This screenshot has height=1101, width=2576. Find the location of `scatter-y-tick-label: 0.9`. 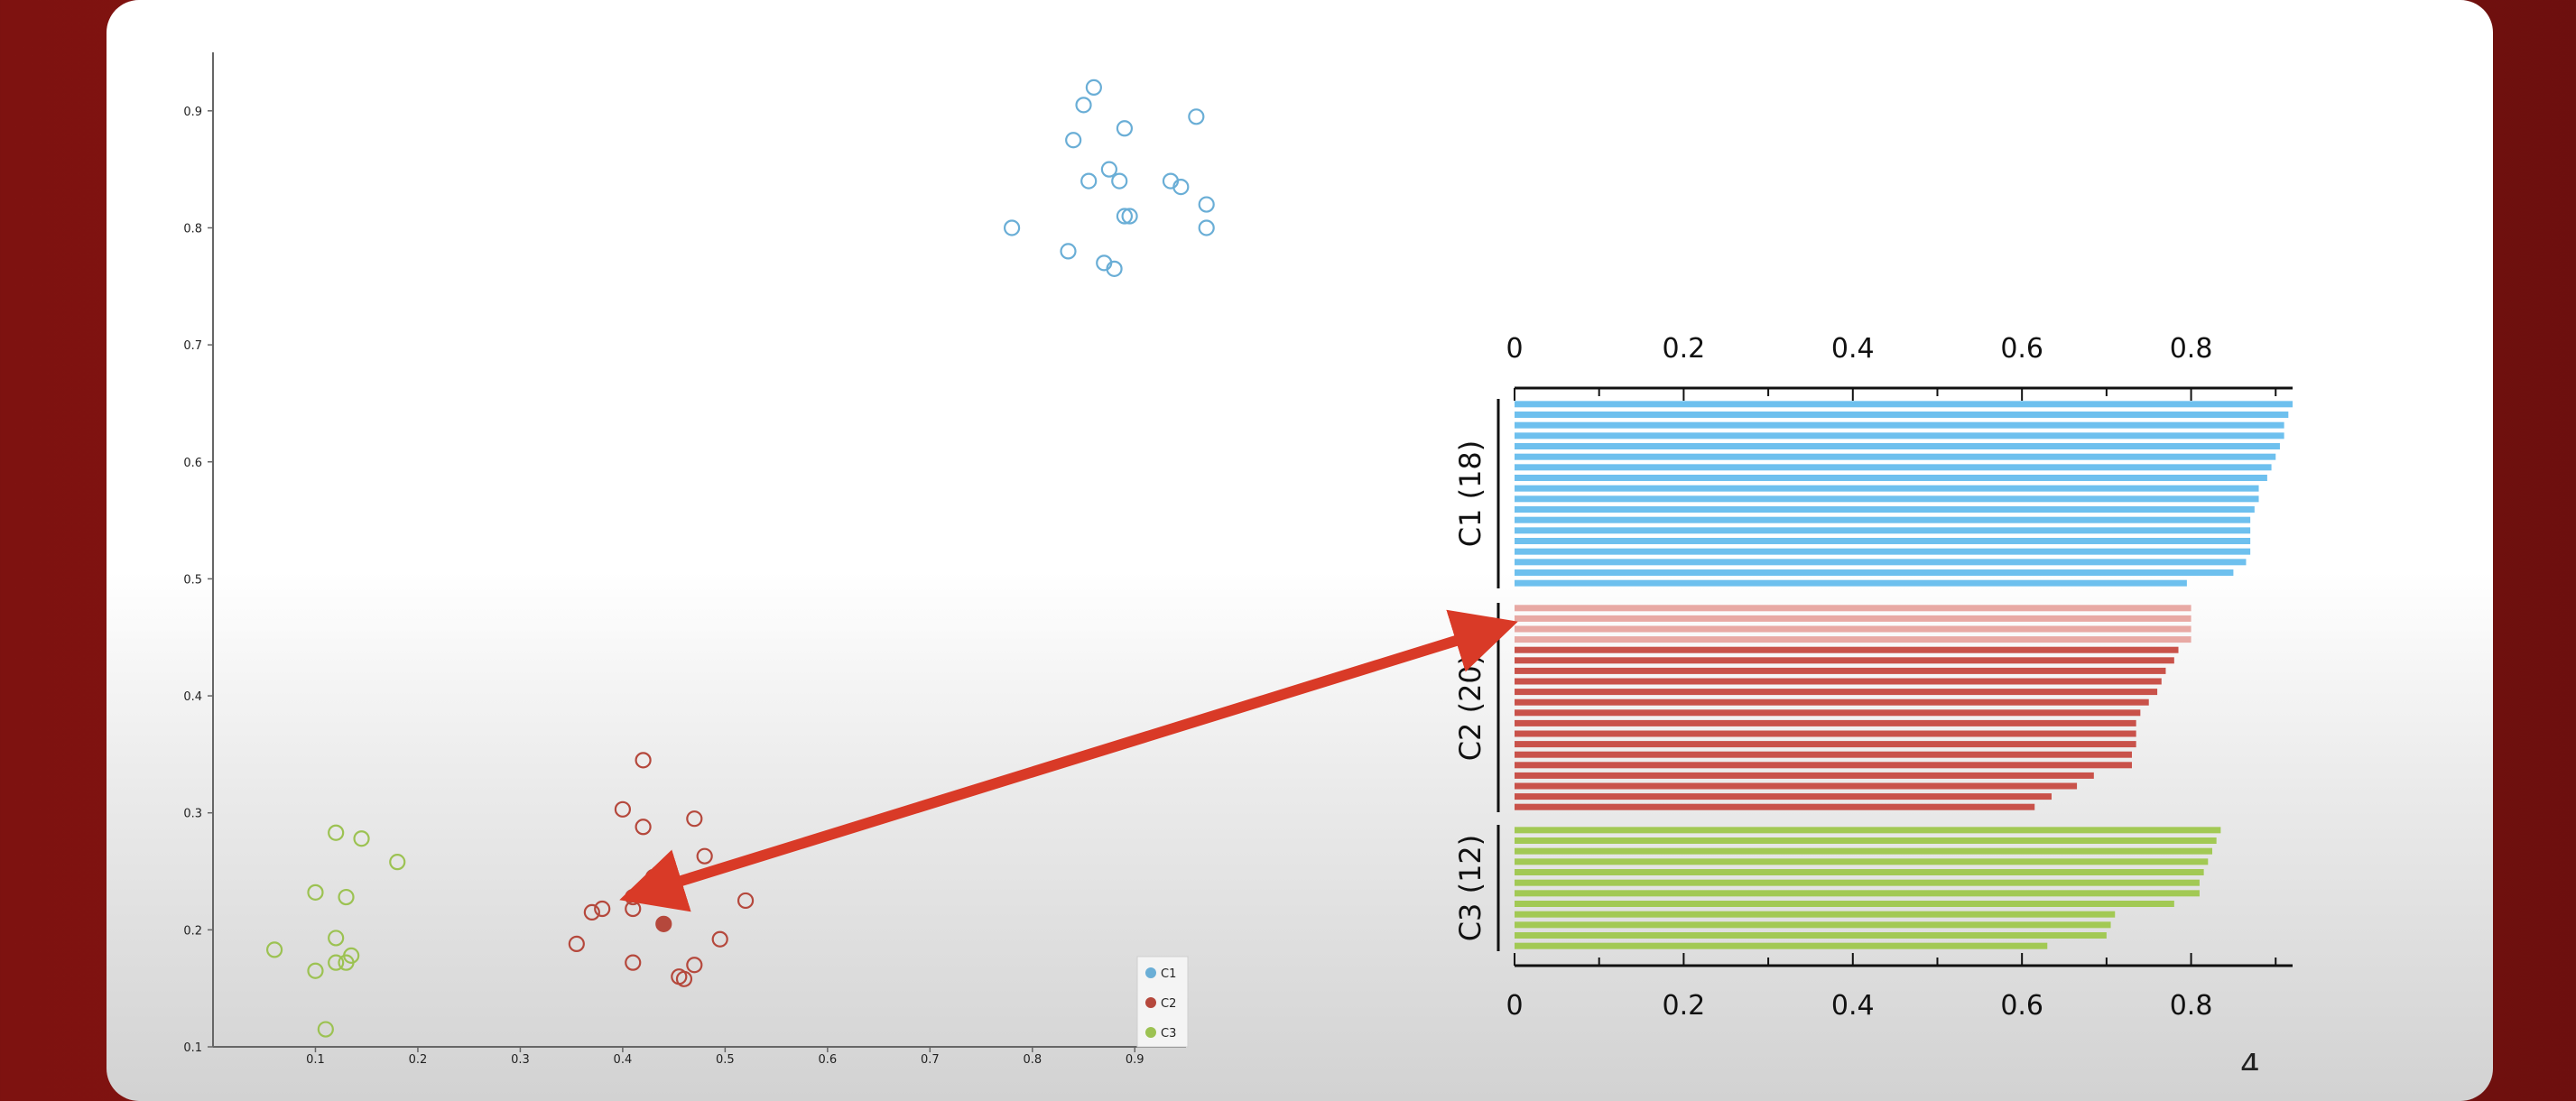

scatter-y-tick-label: 0.9 is located at coordinates (193, 112).